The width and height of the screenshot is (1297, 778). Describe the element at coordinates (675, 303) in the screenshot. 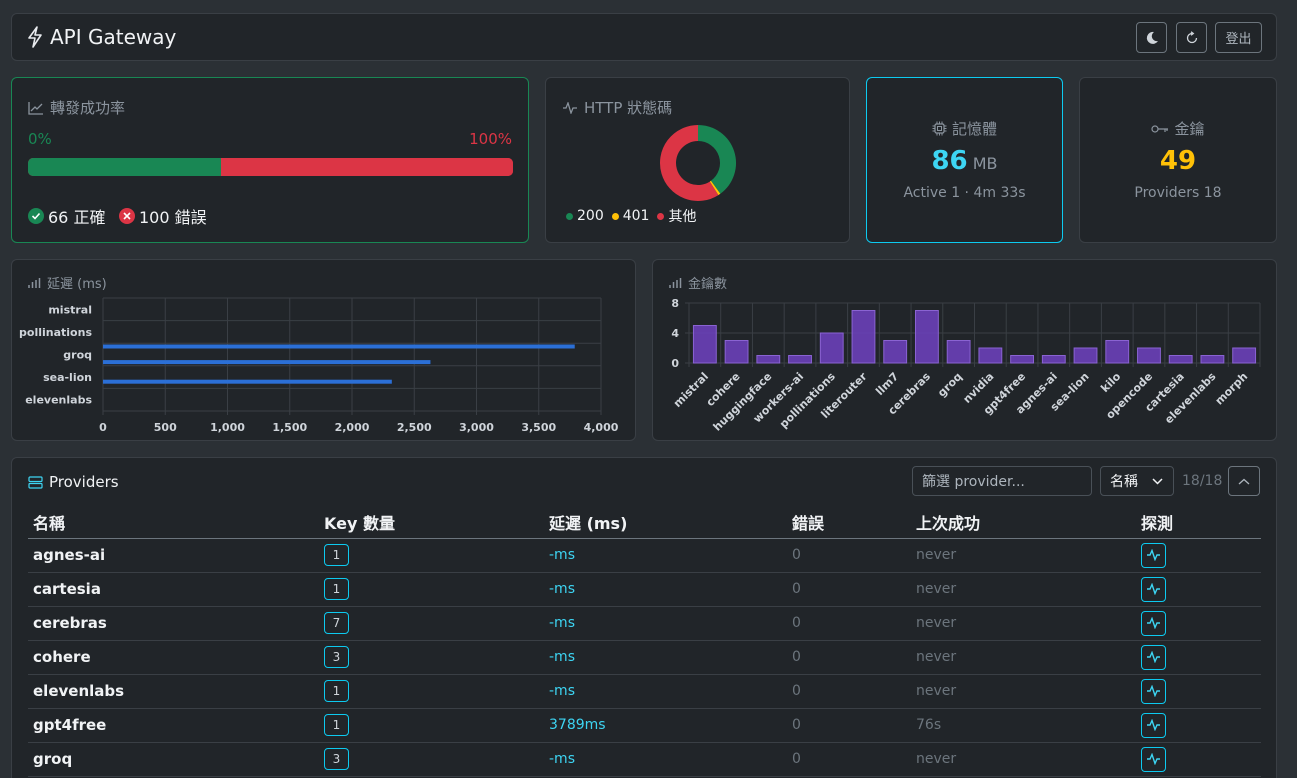

I see `y-tick-label: 8` at that location.